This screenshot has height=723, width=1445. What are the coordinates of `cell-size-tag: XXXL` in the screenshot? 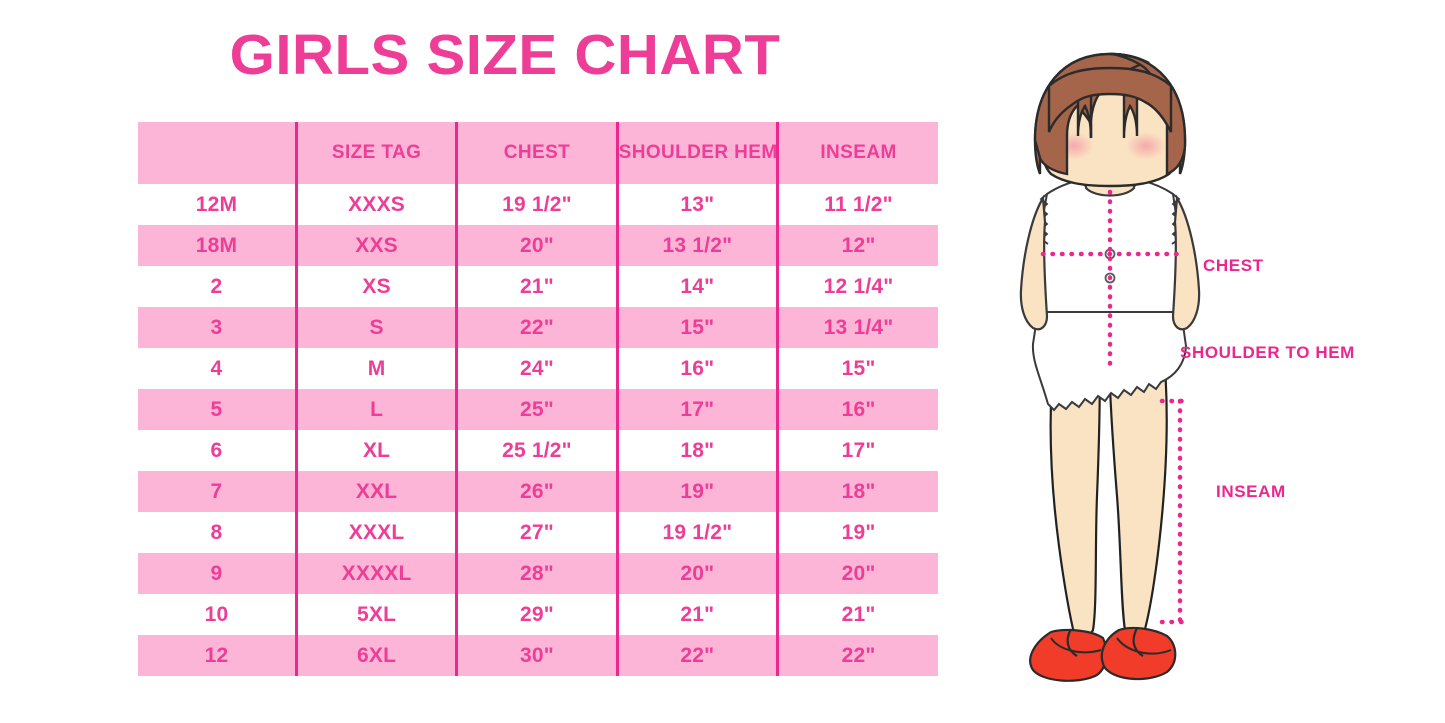 It's located at (375, 532).